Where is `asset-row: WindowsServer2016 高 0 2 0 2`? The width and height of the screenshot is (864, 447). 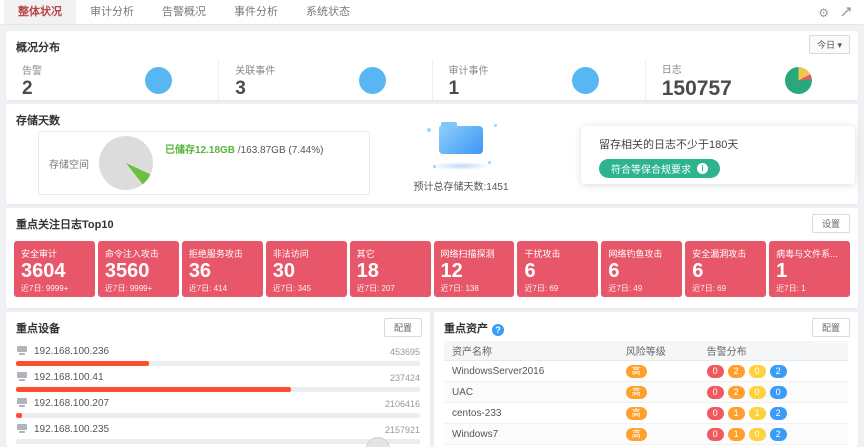
asset-row: WindowsServer2016 高 0 2 0 2 is located at coordinates (646, 371).